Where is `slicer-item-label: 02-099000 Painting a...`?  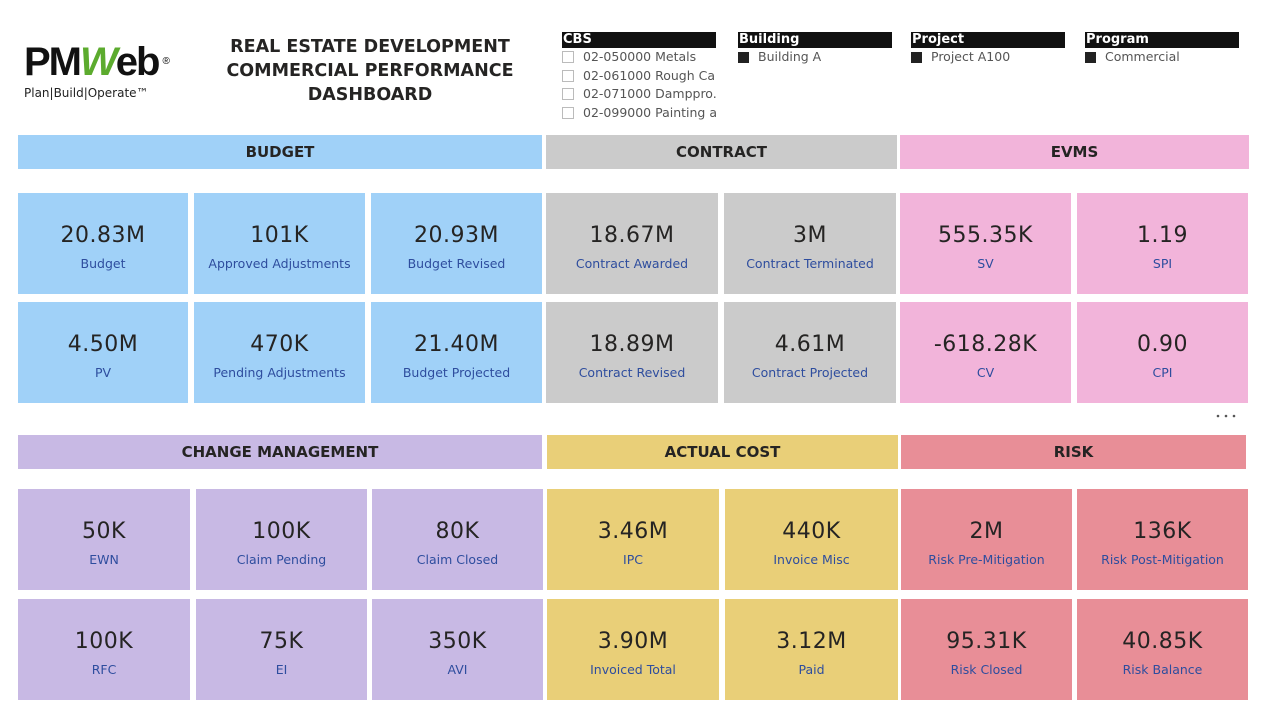 slicer-item-label: 02-099000 Painting a... is located at coordinates (649, 112).